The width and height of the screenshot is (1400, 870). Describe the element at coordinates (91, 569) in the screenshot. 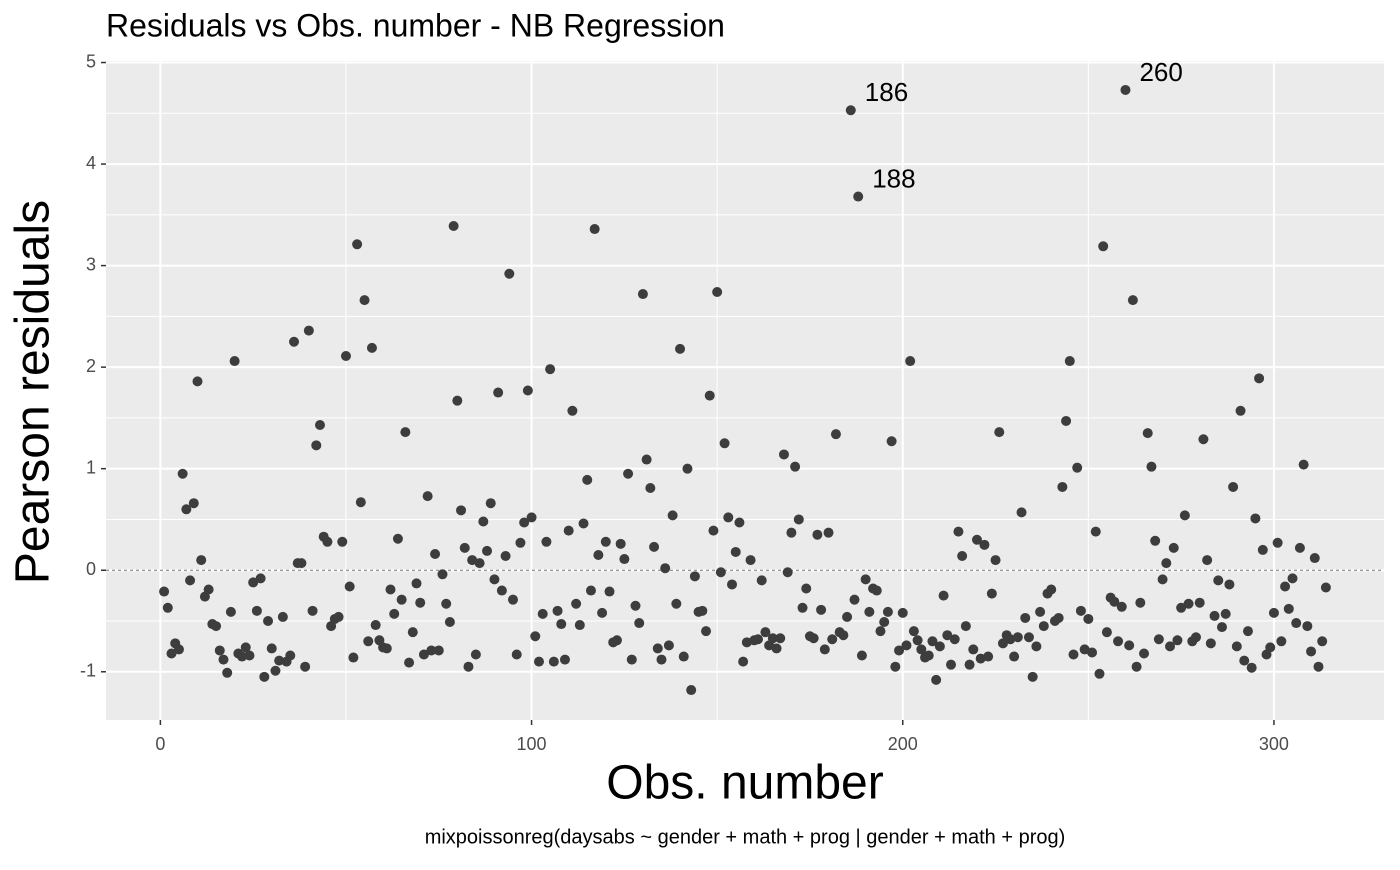

I see `y-tick-label: 0` at that location.